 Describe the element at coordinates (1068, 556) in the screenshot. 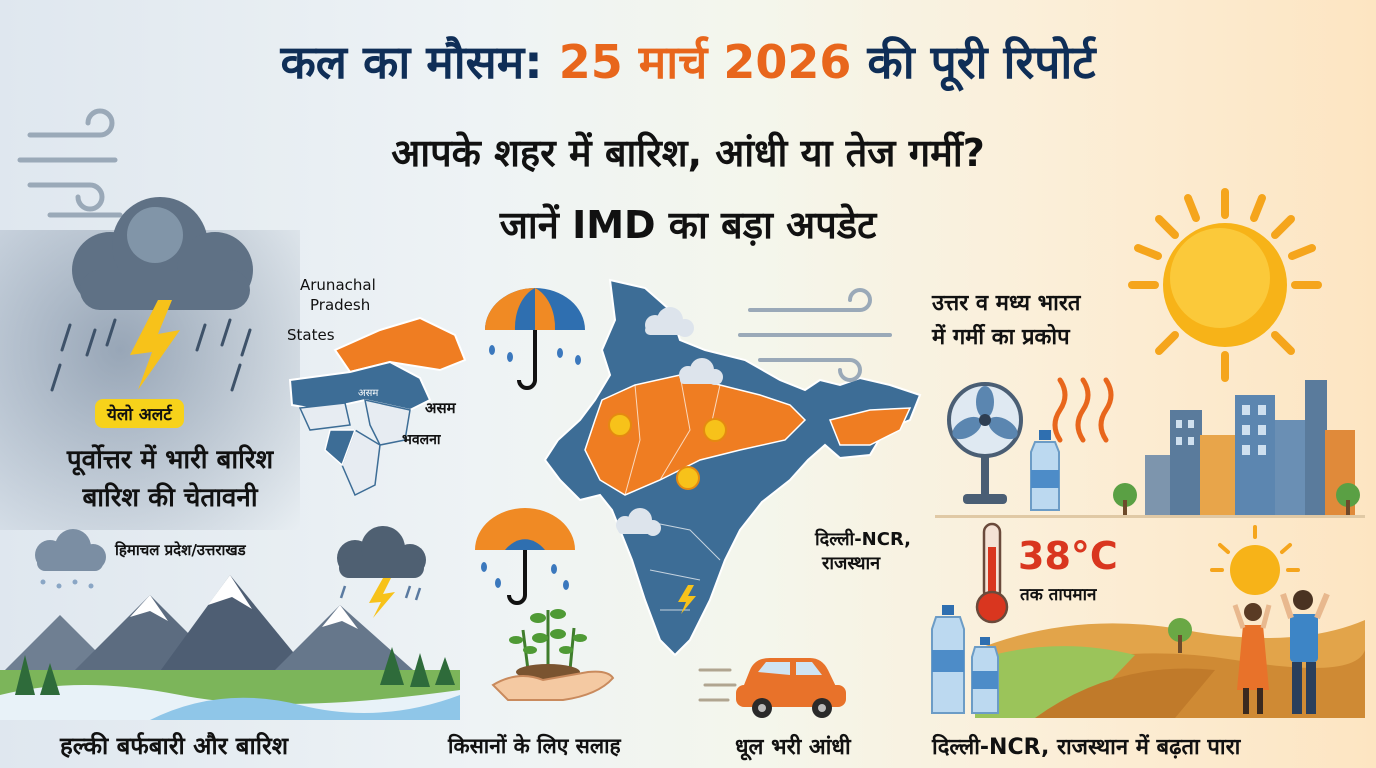

I see `temperature-value: 38°C` at that location.